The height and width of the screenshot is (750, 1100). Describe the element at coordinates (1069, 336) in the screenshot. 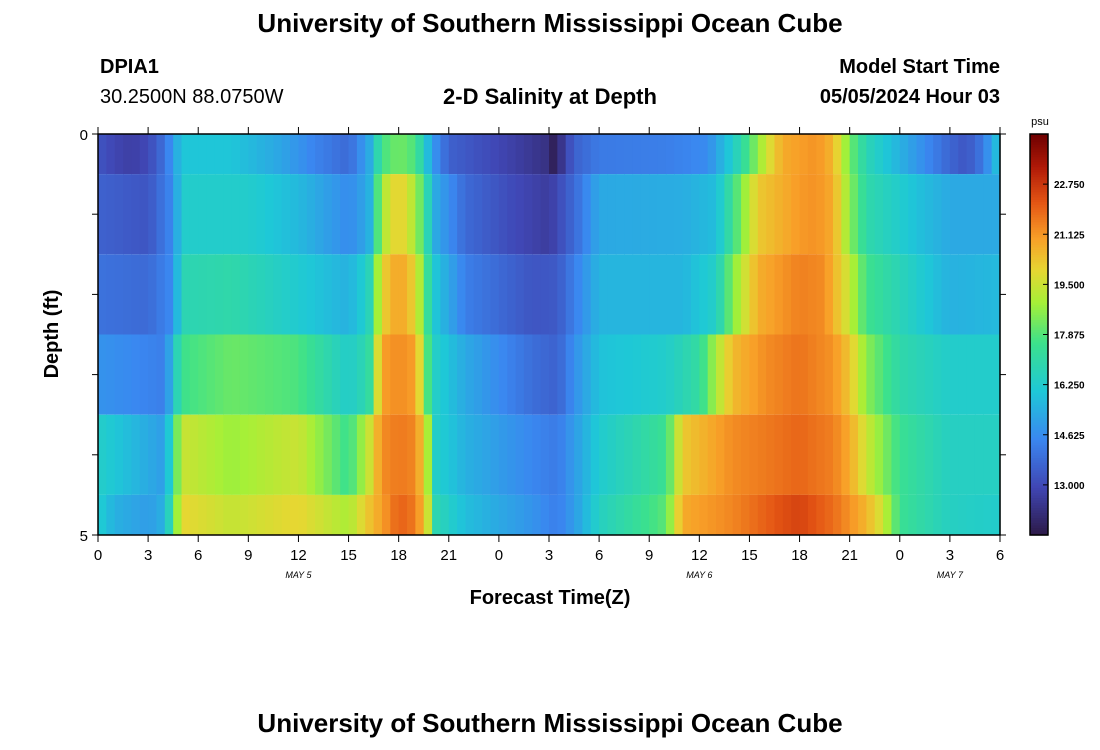

I see `colorbar-tick-label: 17.875` at that location.